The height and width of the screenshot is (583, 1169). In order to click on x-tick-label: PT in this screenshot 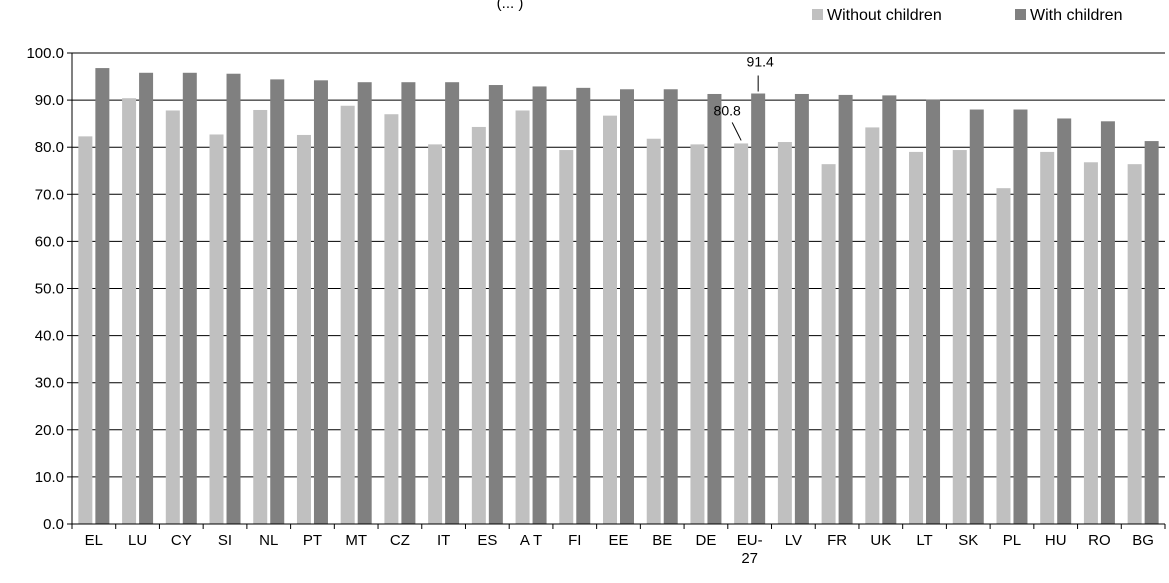, I will do `click(312, 540)`.